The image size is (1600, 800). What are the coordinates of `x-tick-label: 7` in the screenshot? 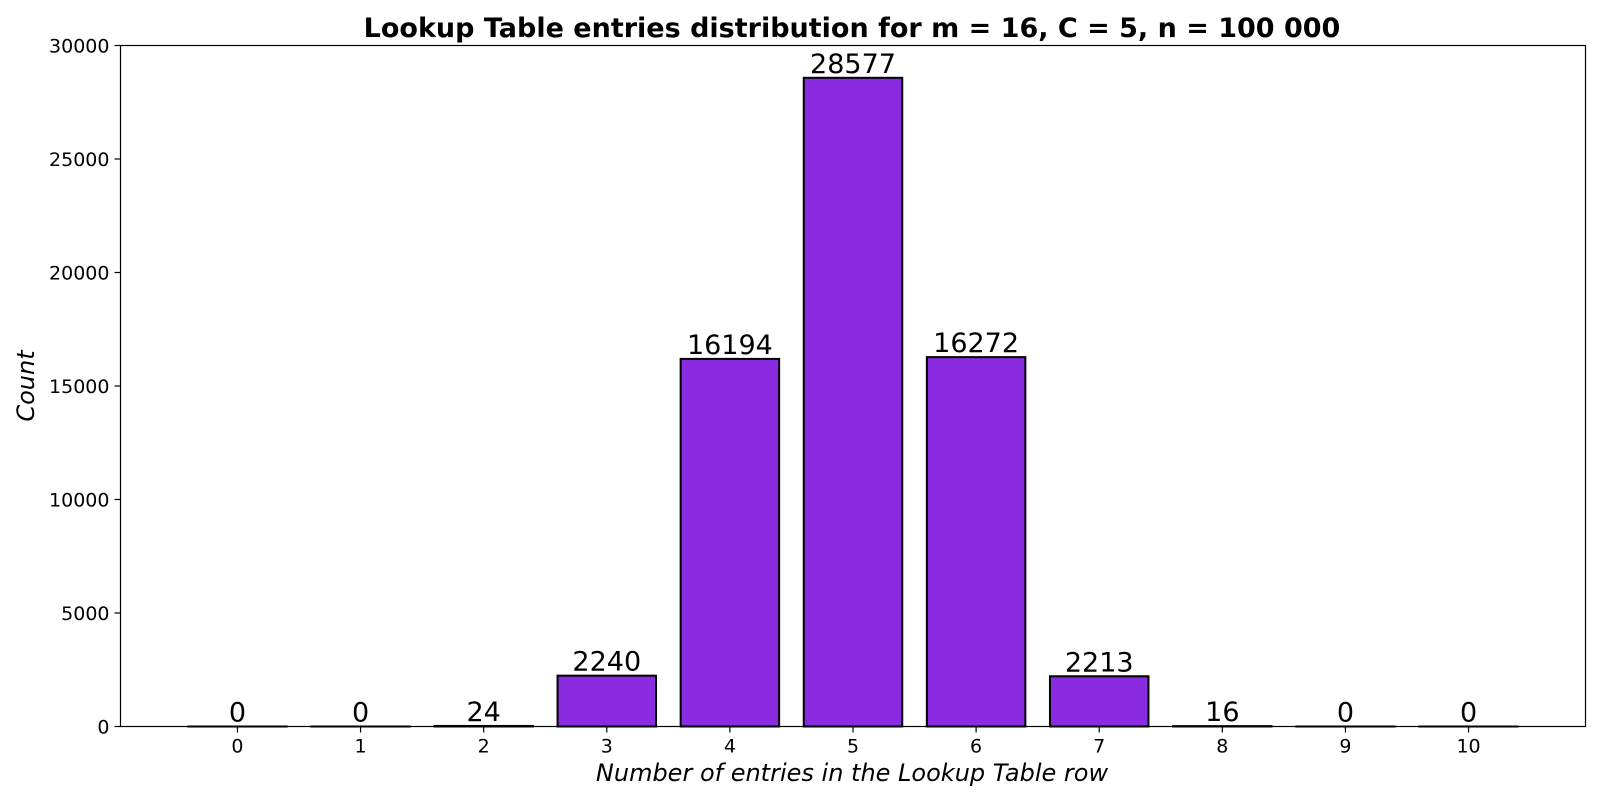 It's located at (1099, 747).